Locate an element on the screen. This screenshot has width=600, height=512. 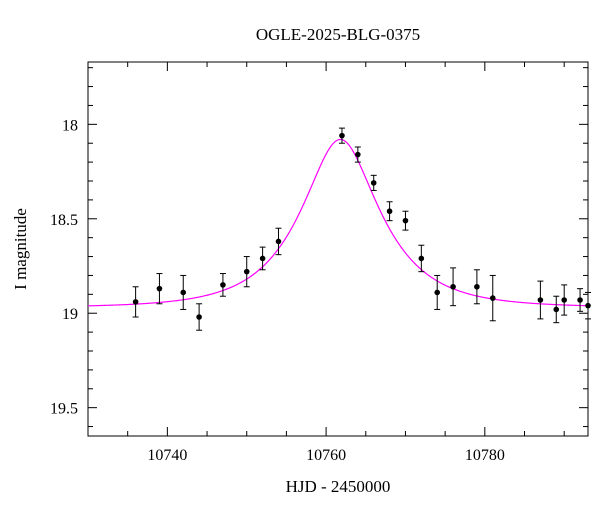
x-tick-label: 10760 is located at coordinates (326, 455).